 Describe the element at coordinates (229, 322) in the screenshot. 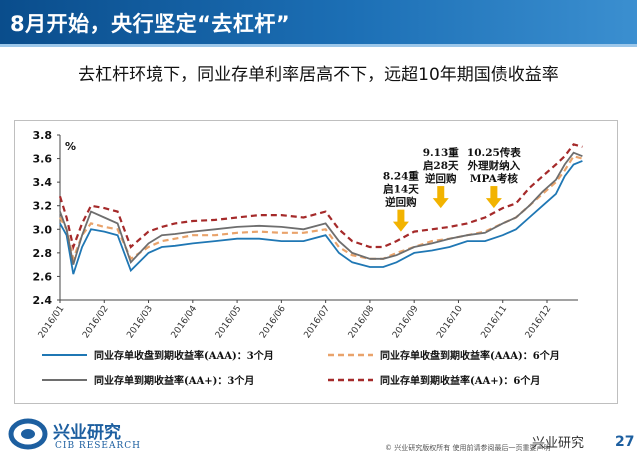

I see `x-tick-label: 2016/05` at that location.